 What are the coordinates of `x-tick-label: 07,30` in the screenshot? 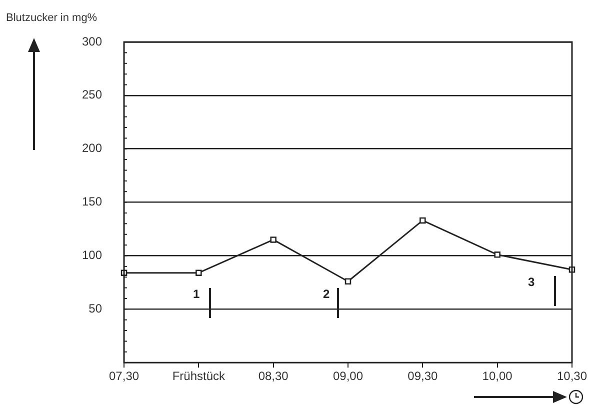 It's located at (124, 376).